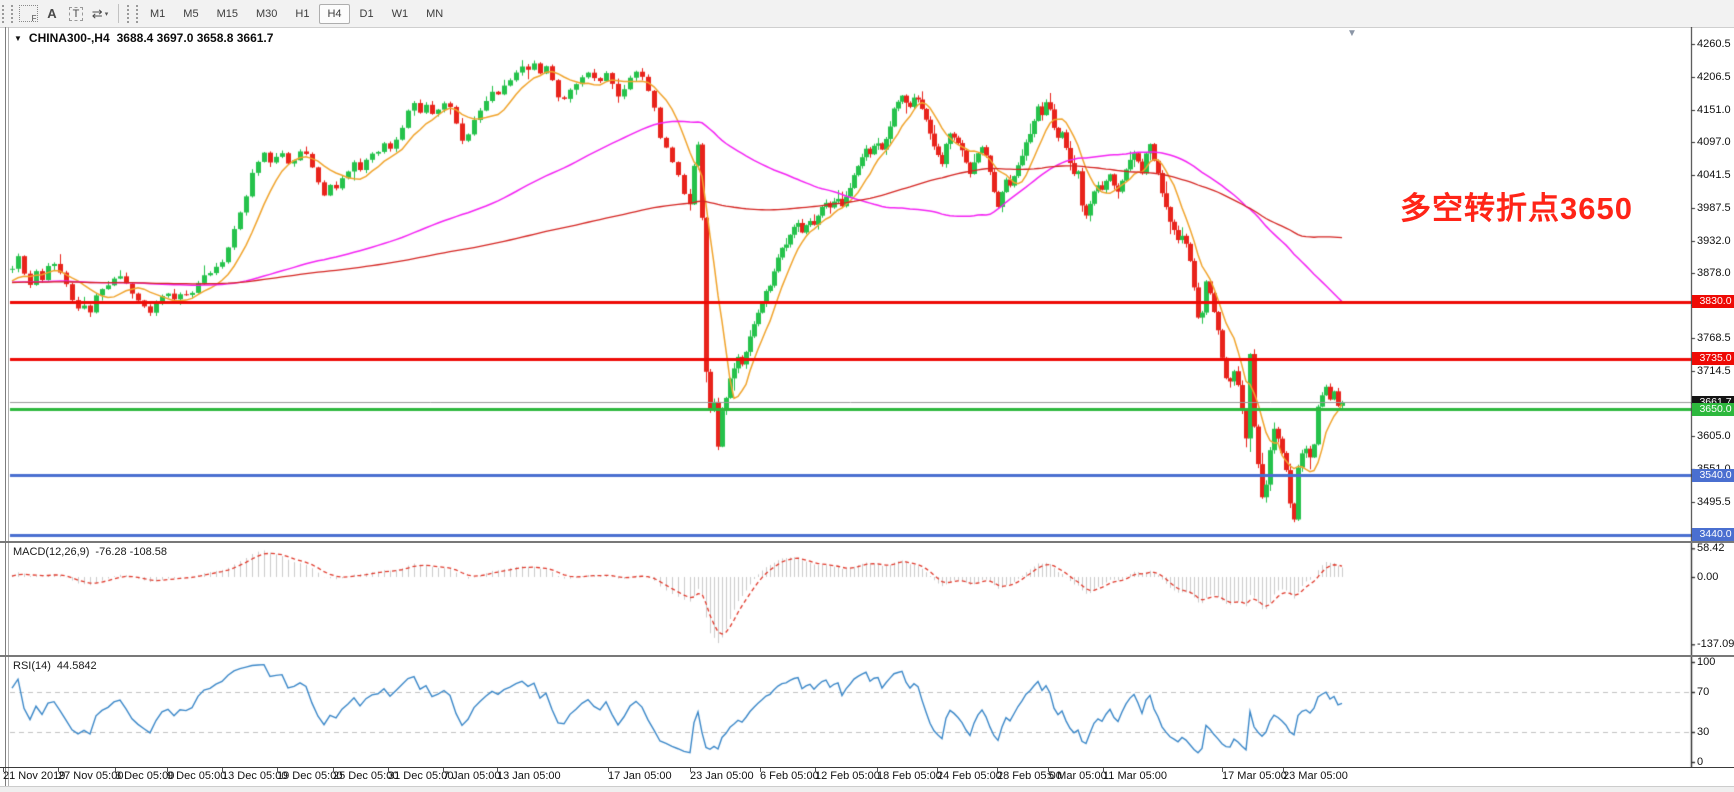  I want to click on price-tick-label: 4206.5, so click(1714, 76).